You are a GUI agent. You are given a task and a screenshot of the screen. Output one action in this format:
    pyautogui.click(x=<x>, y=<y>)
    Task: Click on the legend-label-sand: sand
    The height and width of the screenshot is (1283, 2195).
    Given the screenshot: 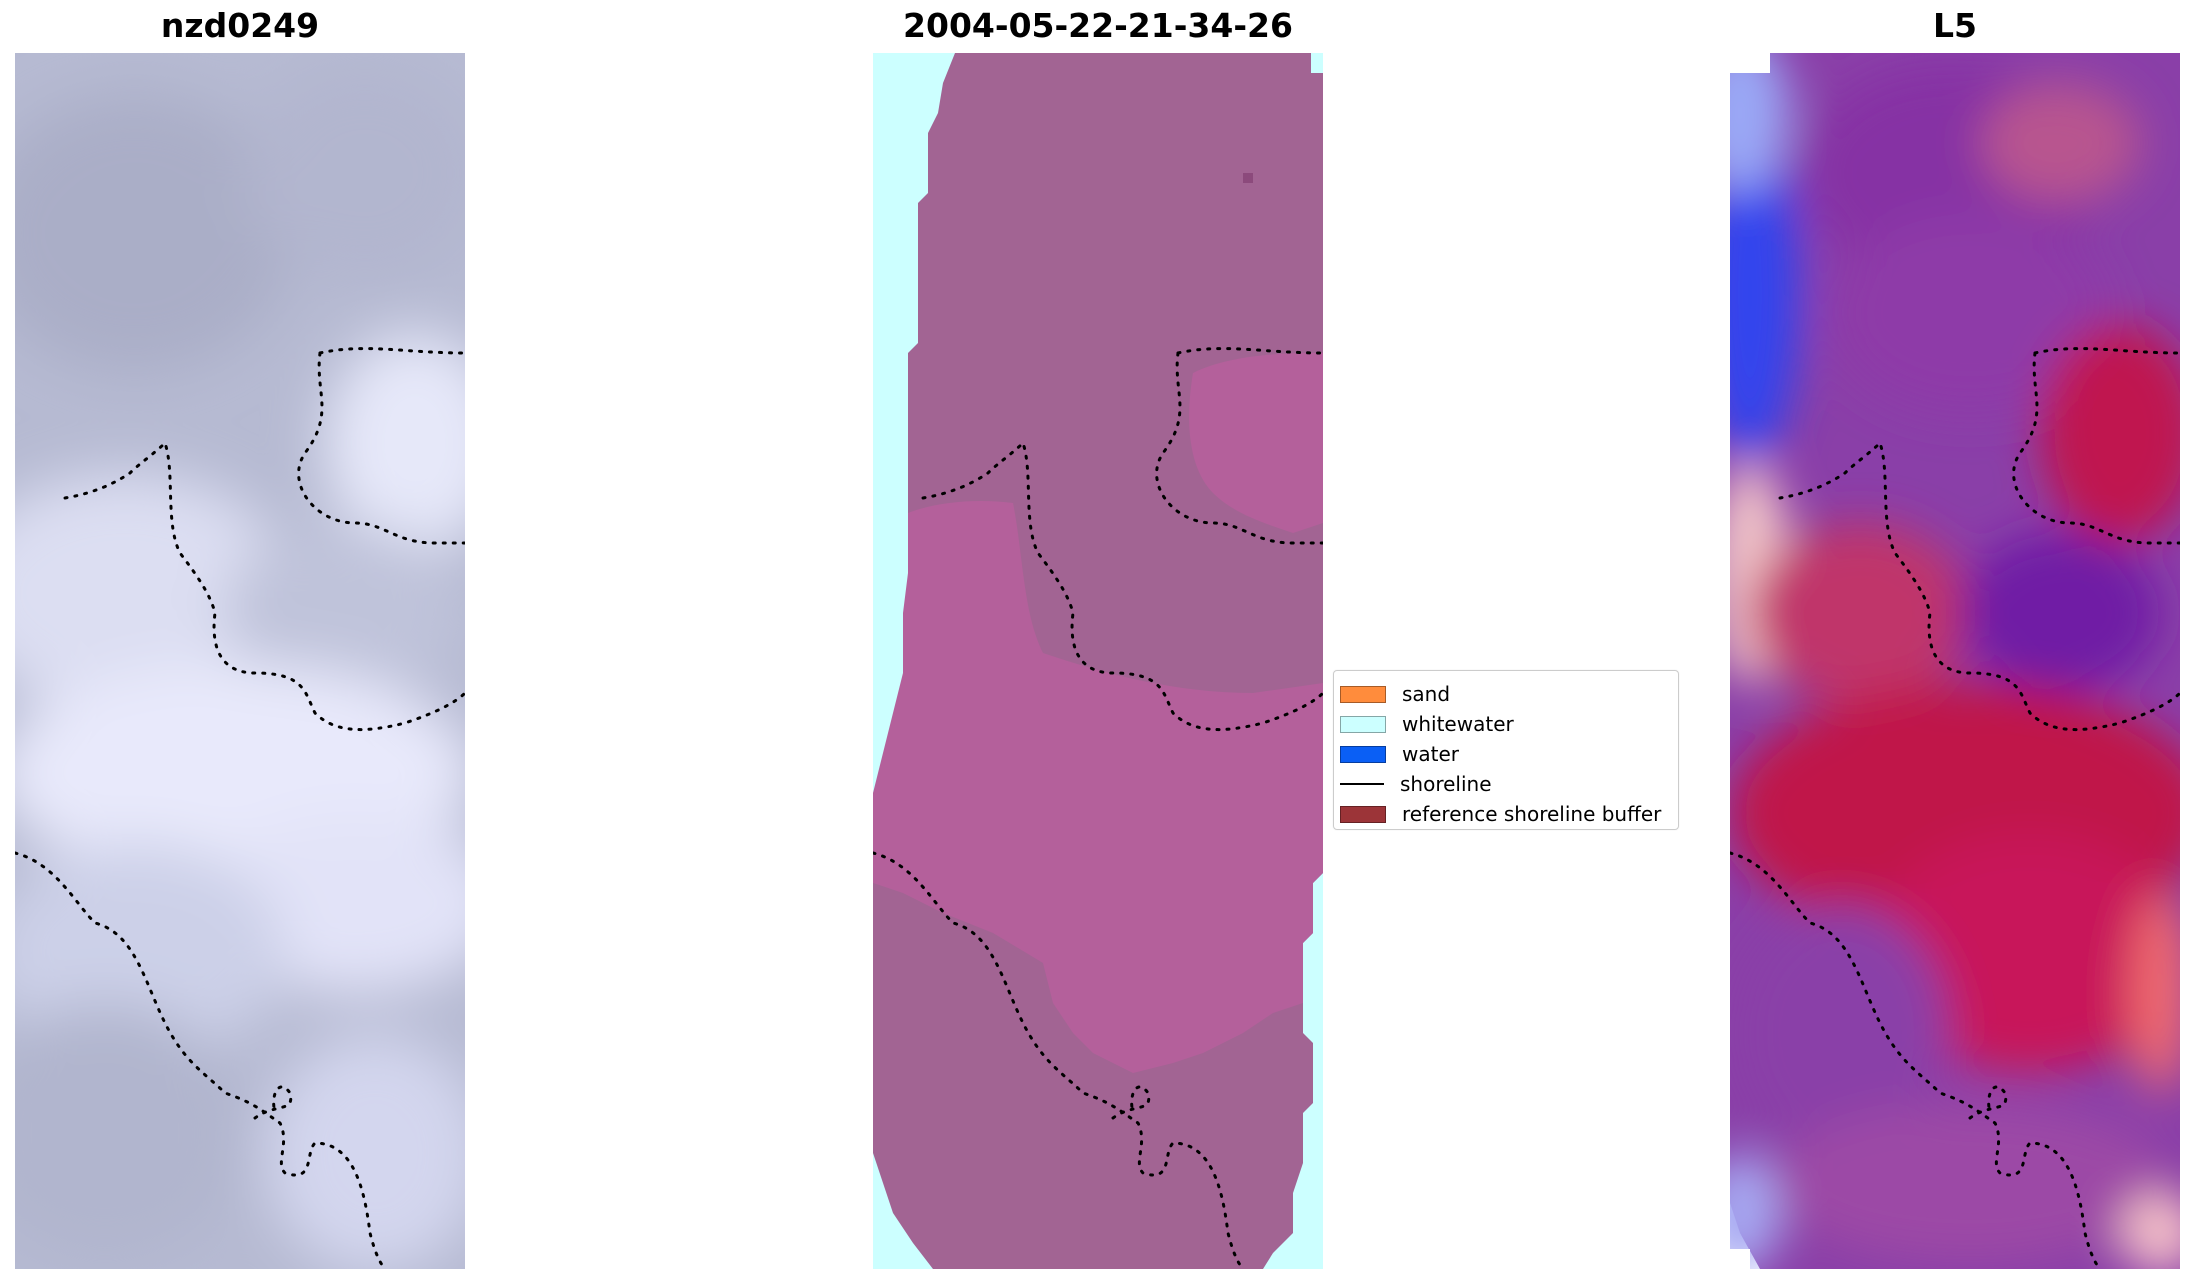 What is the action you would take?
    pyautogui.click(x=1426, y=694)
    